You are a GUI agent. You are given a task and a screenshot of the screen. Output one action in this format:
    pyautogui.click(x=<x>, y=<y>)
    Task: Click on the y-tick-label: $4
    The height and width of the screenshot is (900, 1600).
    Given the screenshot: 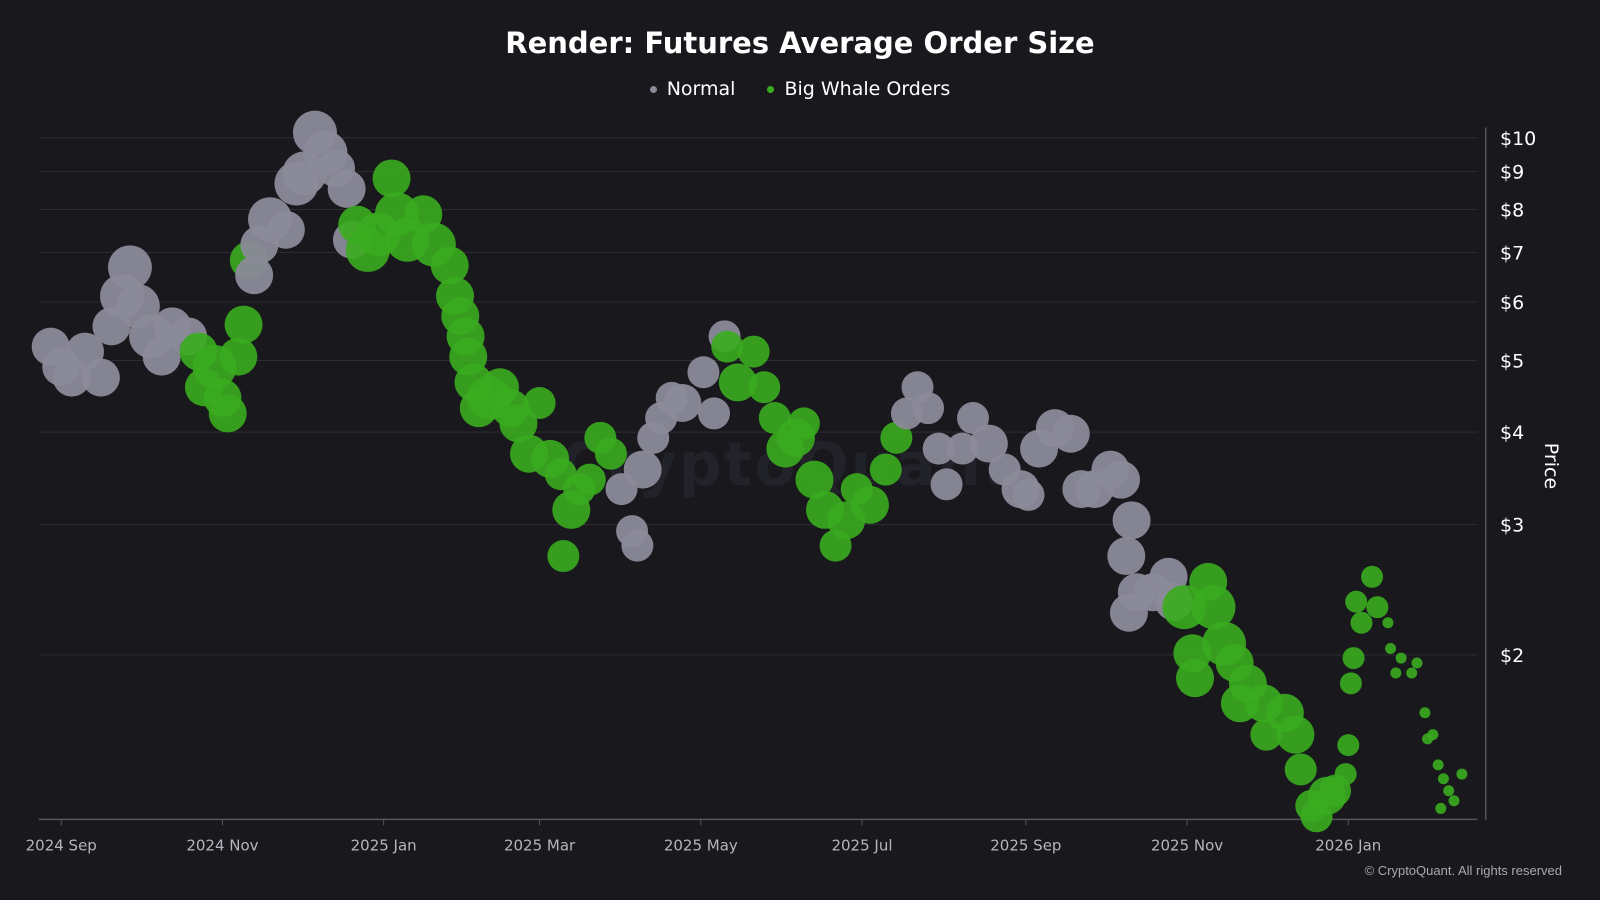 What is the action you would take?
    pyautogui.click(x=1512, y=433)
    